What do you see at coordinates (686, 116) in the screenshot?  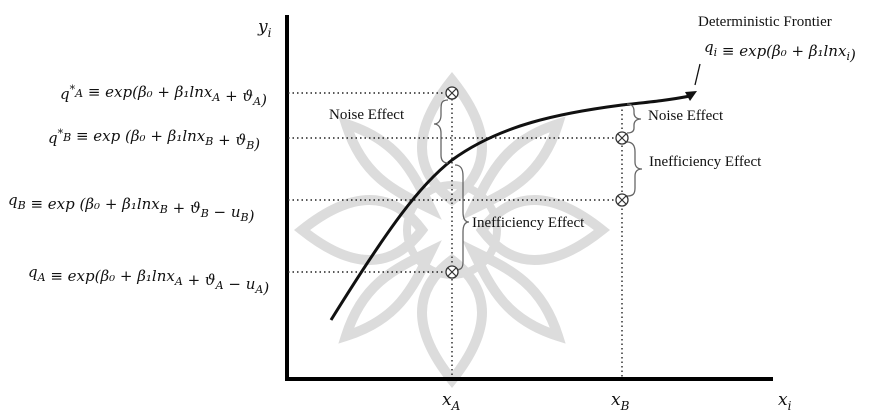 I see `noise-effect-label-B: Noise Effect` at bounding box center [686, 116].